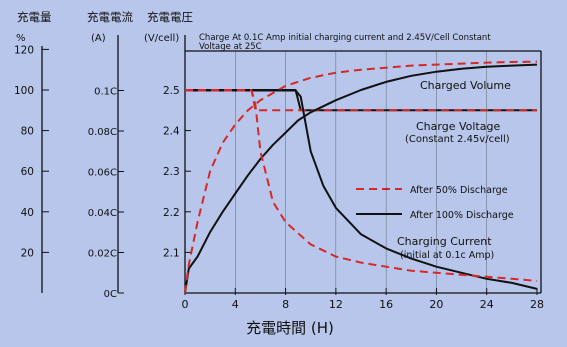 The height and width of the screenshot is (347, 567). I want to click on voltage-tick-label: 2.4, so click(171, 132).